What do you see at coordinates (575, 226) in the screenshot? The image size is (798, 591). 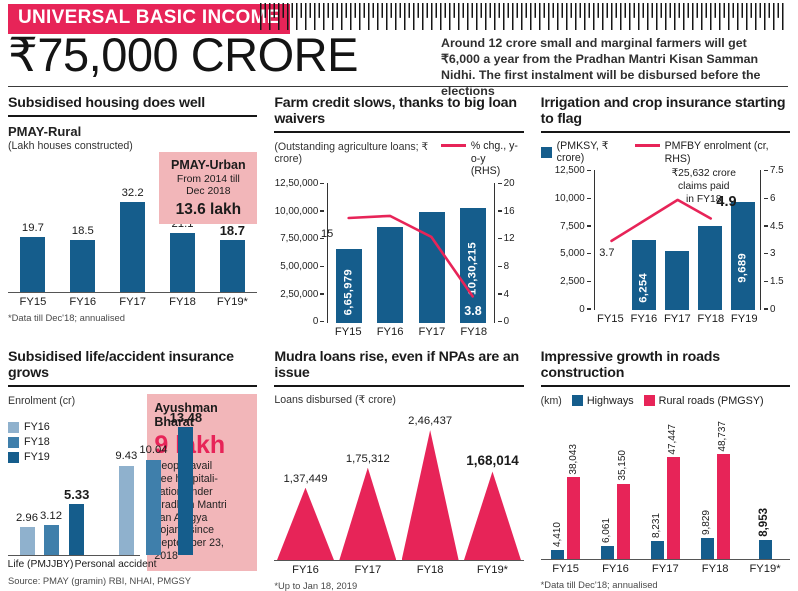 I see `y-axis-tick: 7,500` at bounding box center [575, 226].